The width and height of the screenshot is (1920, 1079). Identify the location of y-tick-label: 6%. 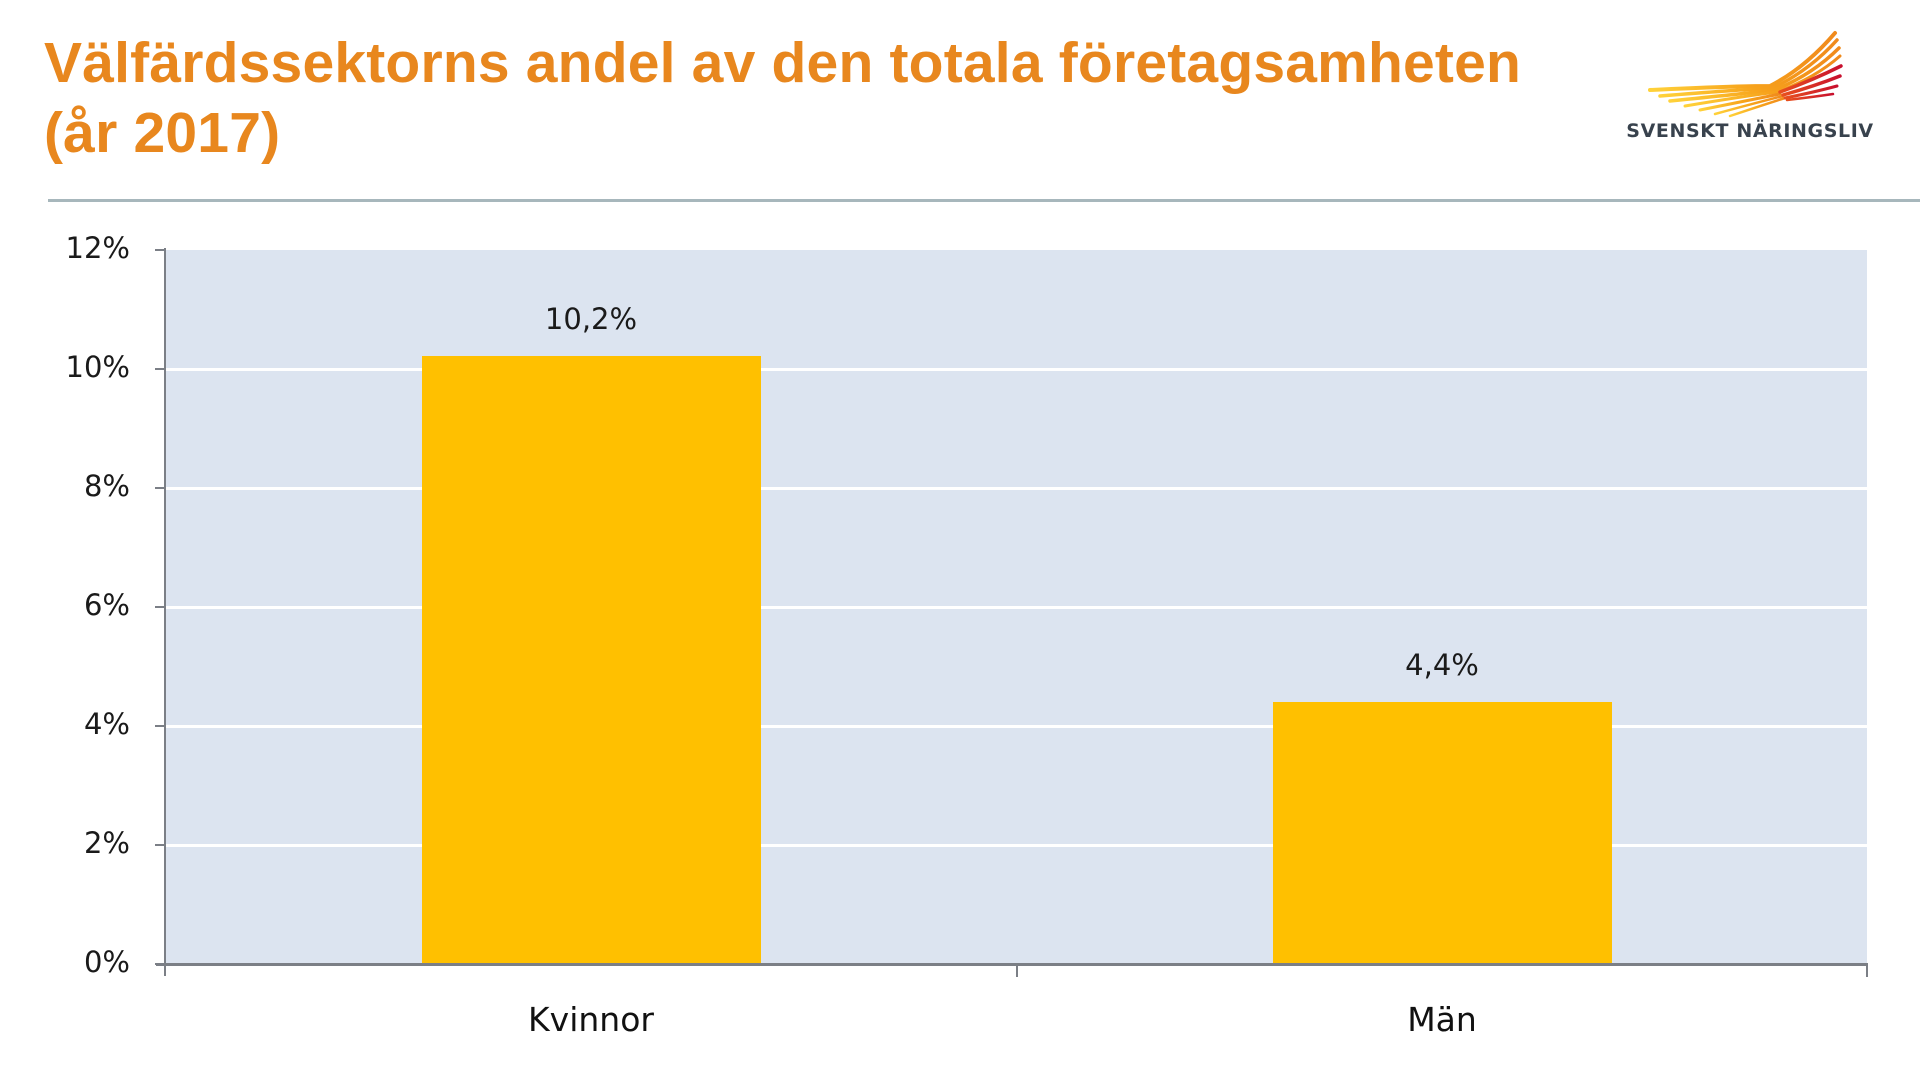
(106, 605).